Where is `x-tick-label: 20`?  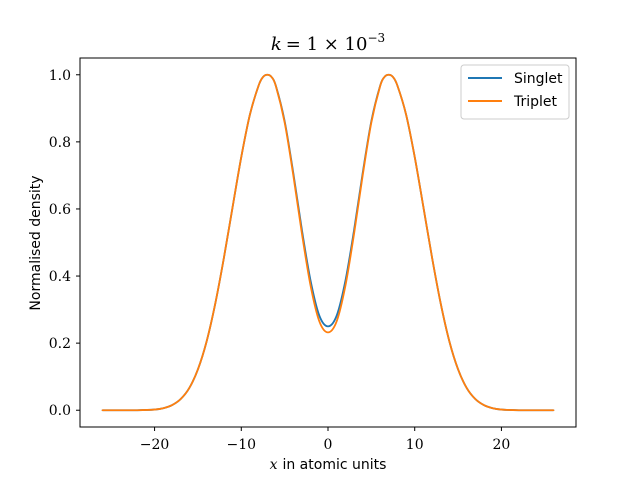
x-tick-label: 20 is located at coordinates (502, 445).